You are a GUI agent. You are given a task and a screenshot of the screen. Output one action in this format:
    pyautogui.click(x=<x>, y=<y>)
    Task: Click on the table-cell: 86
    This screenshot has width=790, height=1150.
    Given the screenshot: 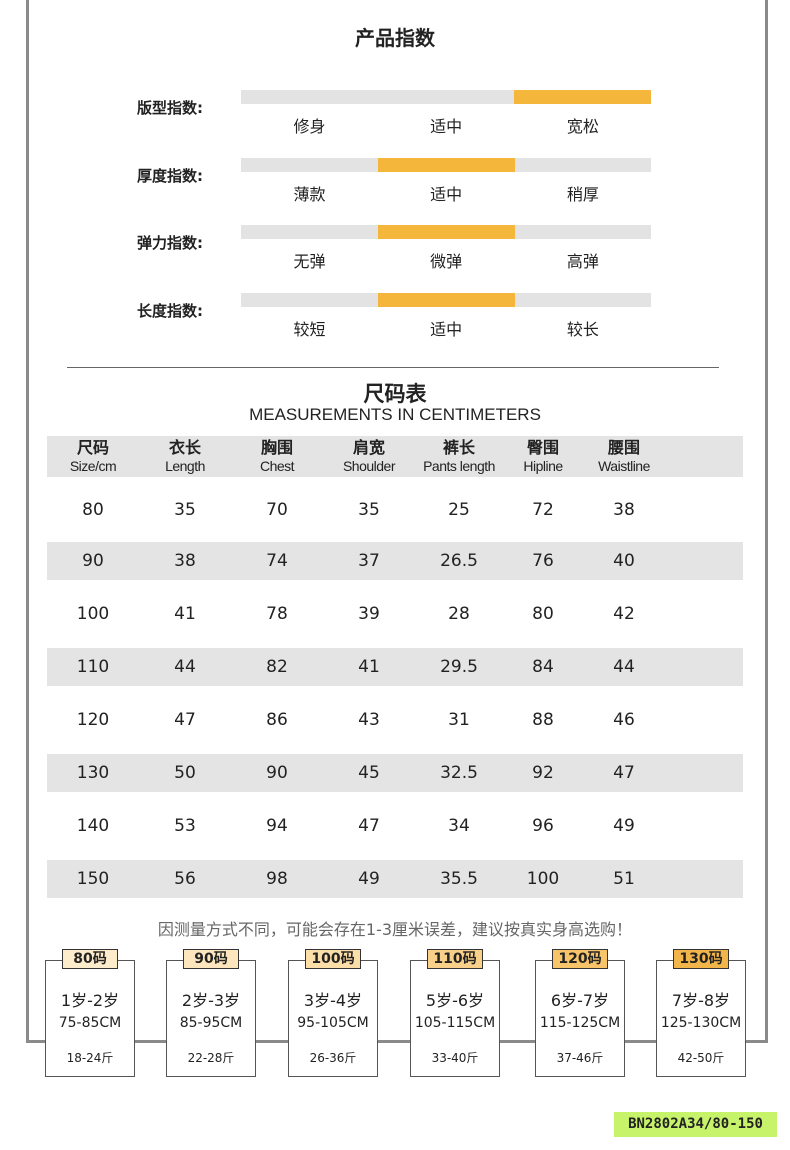 What is the action you would take?
    pyautogui.click(x=277, y=720)
    